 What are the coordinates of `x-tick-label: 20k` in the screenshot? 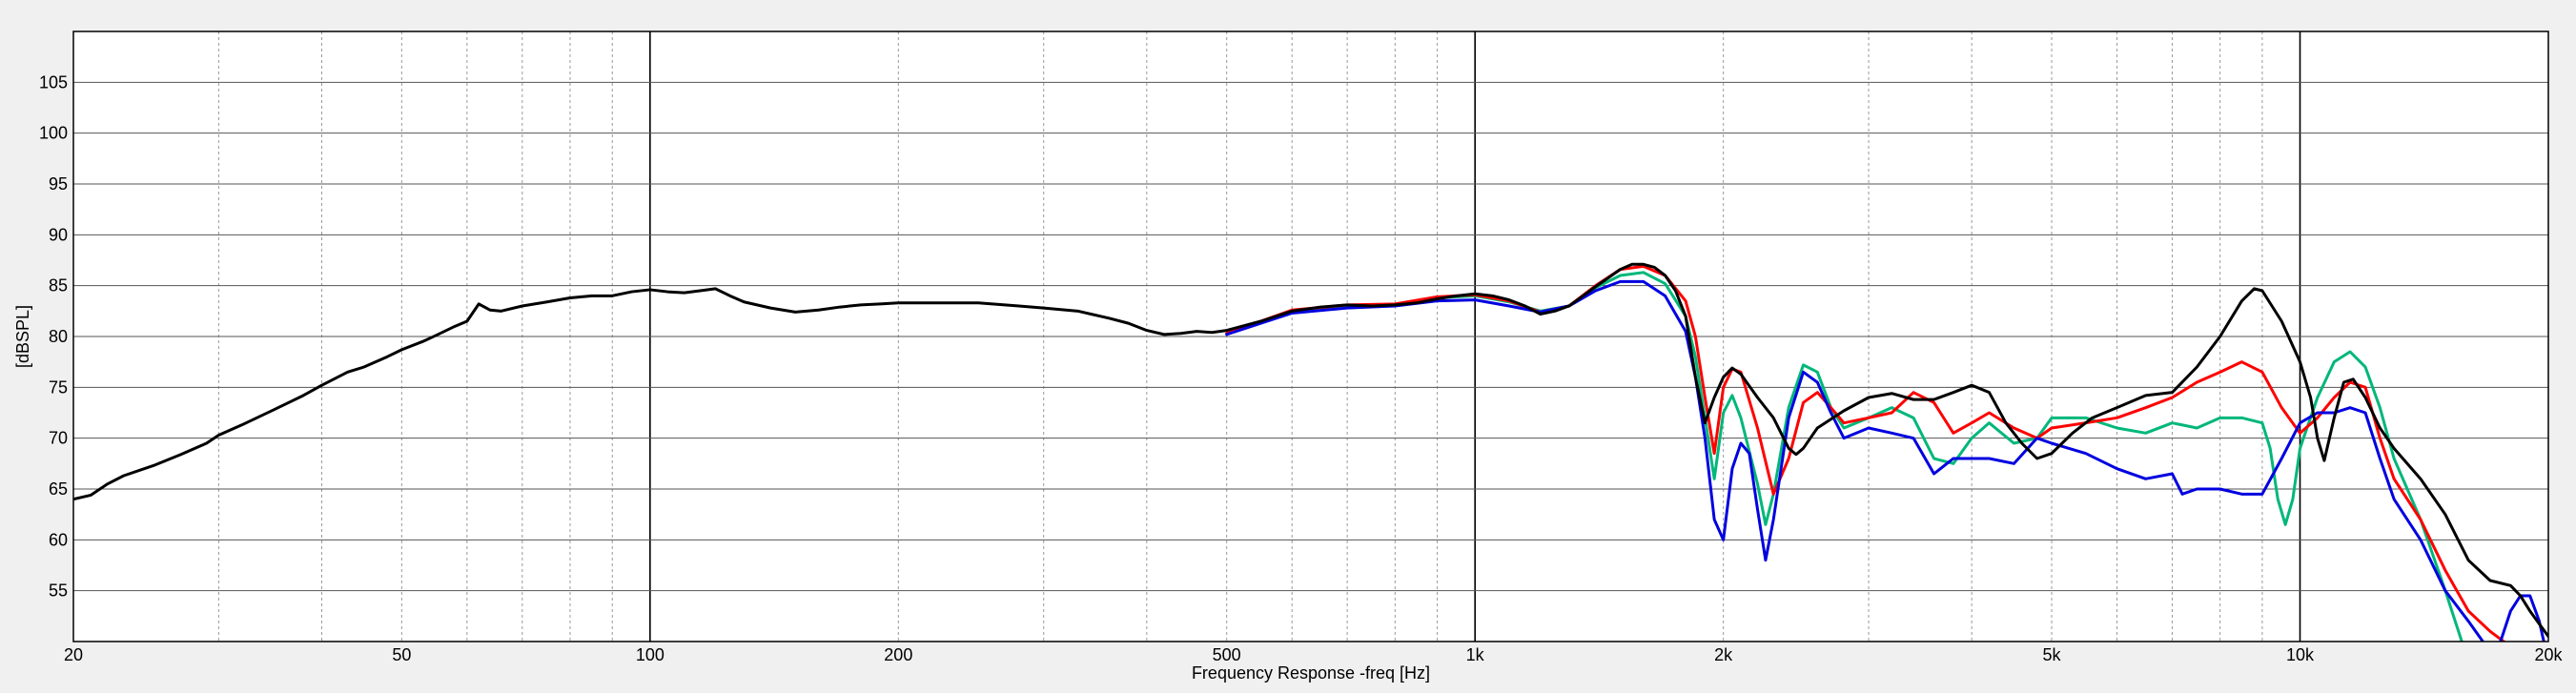 It's located at (2548, 654).